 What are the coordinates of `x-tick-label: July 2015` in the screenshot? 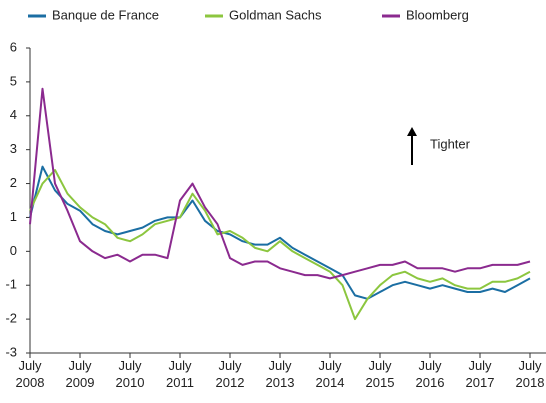 It's located at (380, 374).